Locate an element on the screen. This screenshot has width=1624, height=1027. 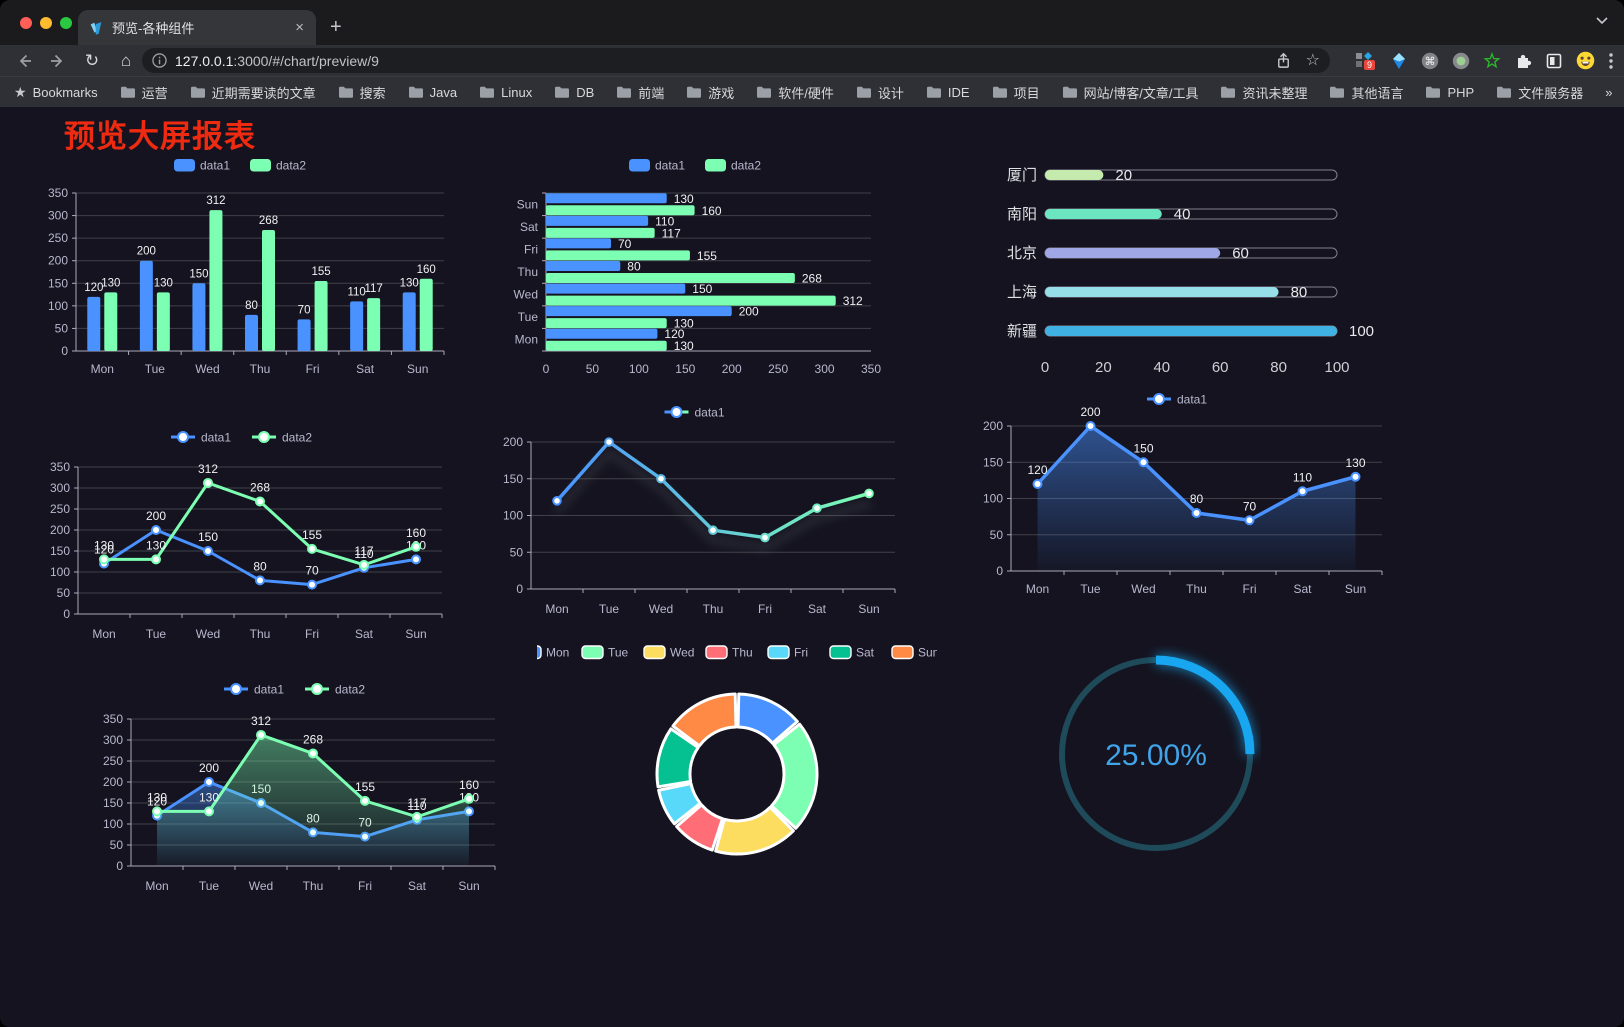
svg-text: 130 is located at coordinates (409, 283).